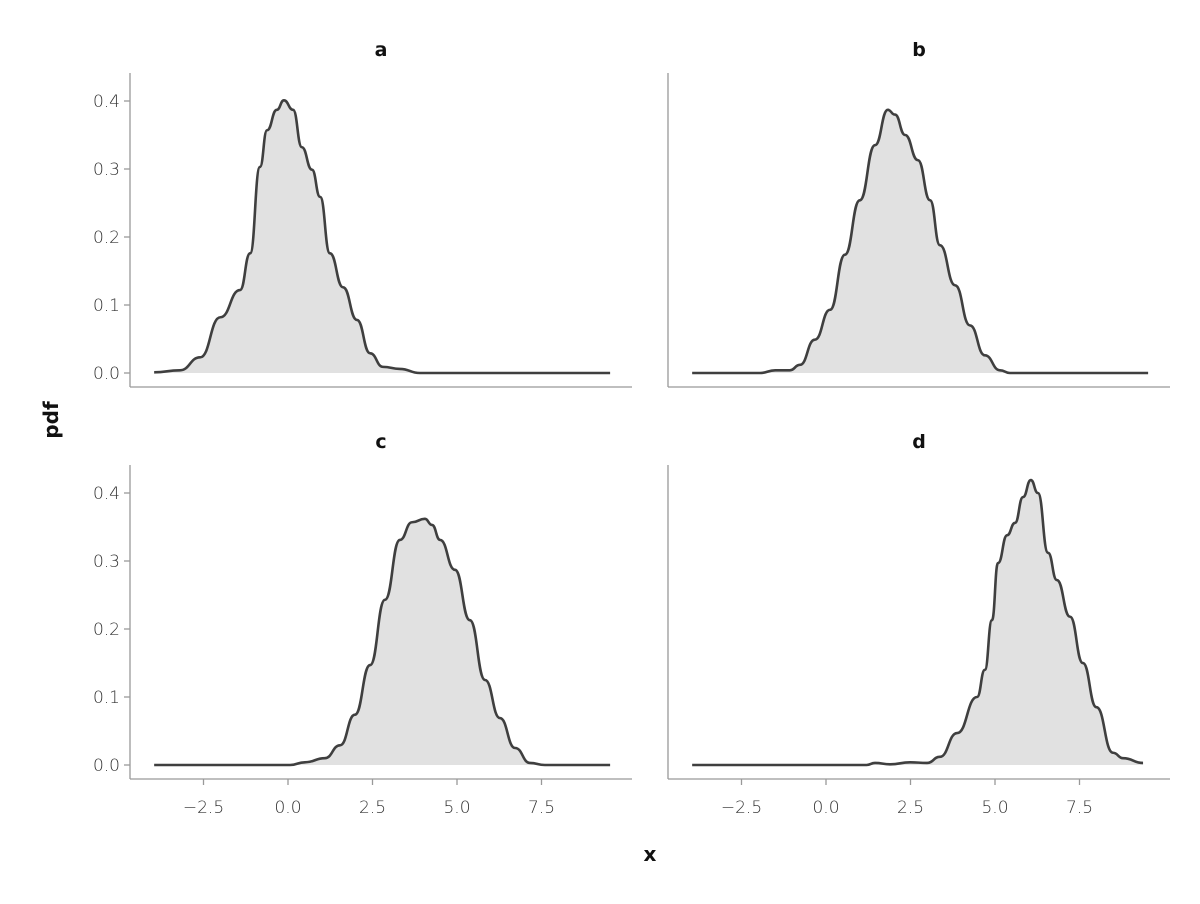  What do you see at coordinates (380, 442) in the screenshot?
I see `panel-title: c` at bounding box center [380, 442].